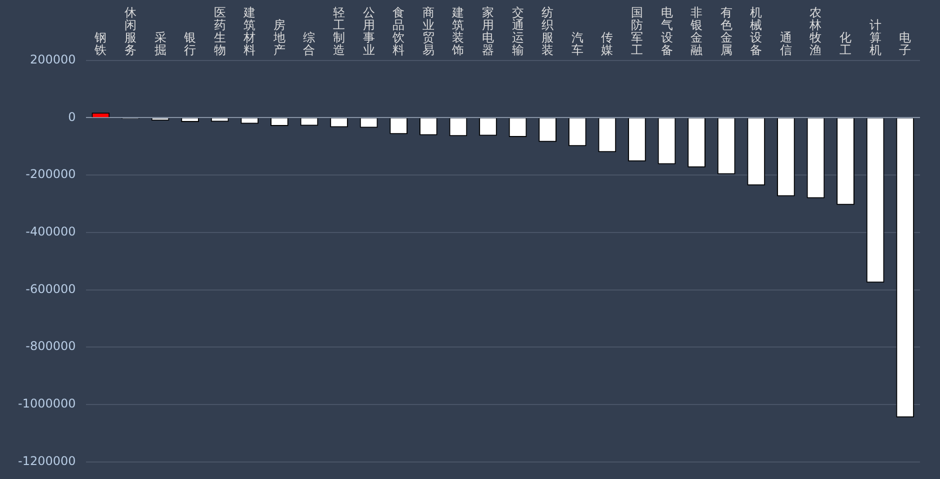 This screenshot has width=940, height=479. Describe the element at coordinates (309, 44) in the screenshot. I see `x-tick-label: 综合` at that location.